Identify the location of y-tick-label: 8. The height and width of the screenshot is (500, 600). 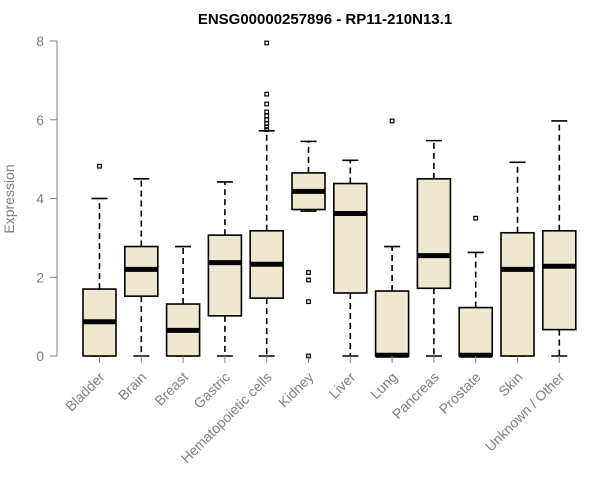
(40, 41).